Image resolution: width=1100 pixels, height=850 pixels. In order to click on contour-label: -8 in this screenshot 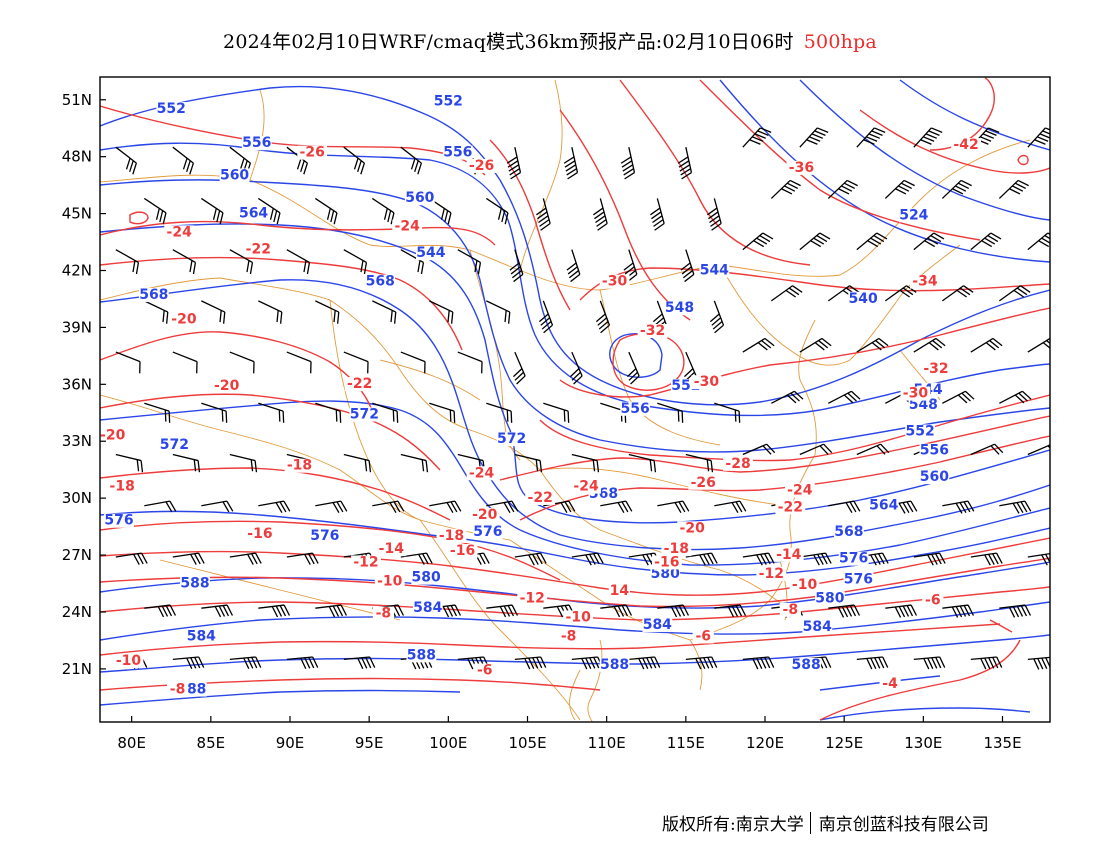, I will do `click(569, 636)`.